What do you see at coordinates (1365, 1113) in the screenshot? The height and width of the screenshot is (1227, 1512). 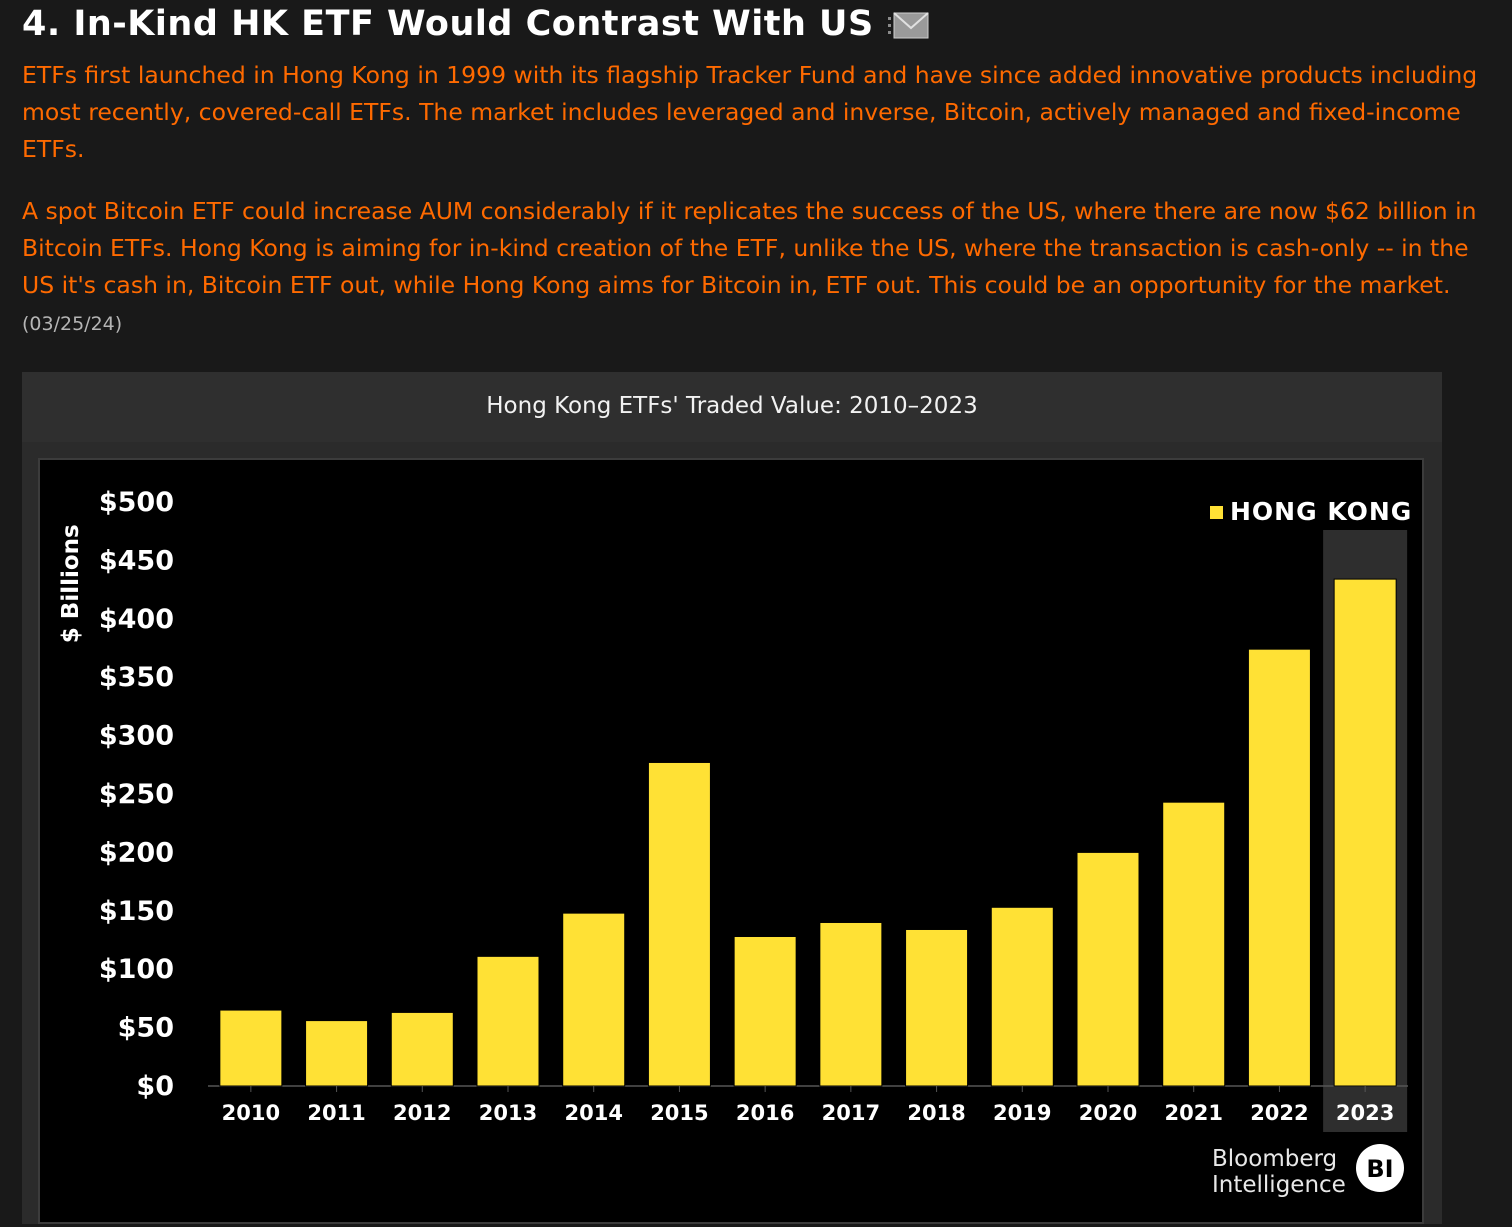 I see `x-tick-label: 2023` at bounding box center [1365, 1113].